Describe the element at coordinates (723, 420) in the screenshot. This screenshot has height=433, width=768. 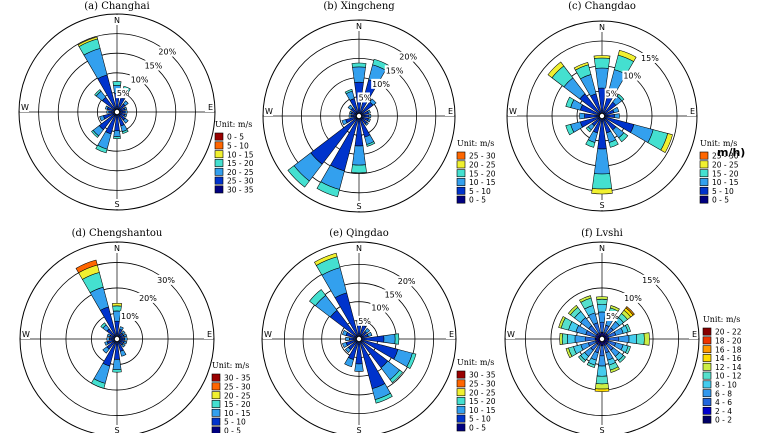
I see `legend-label: 0 - 2` at that location.